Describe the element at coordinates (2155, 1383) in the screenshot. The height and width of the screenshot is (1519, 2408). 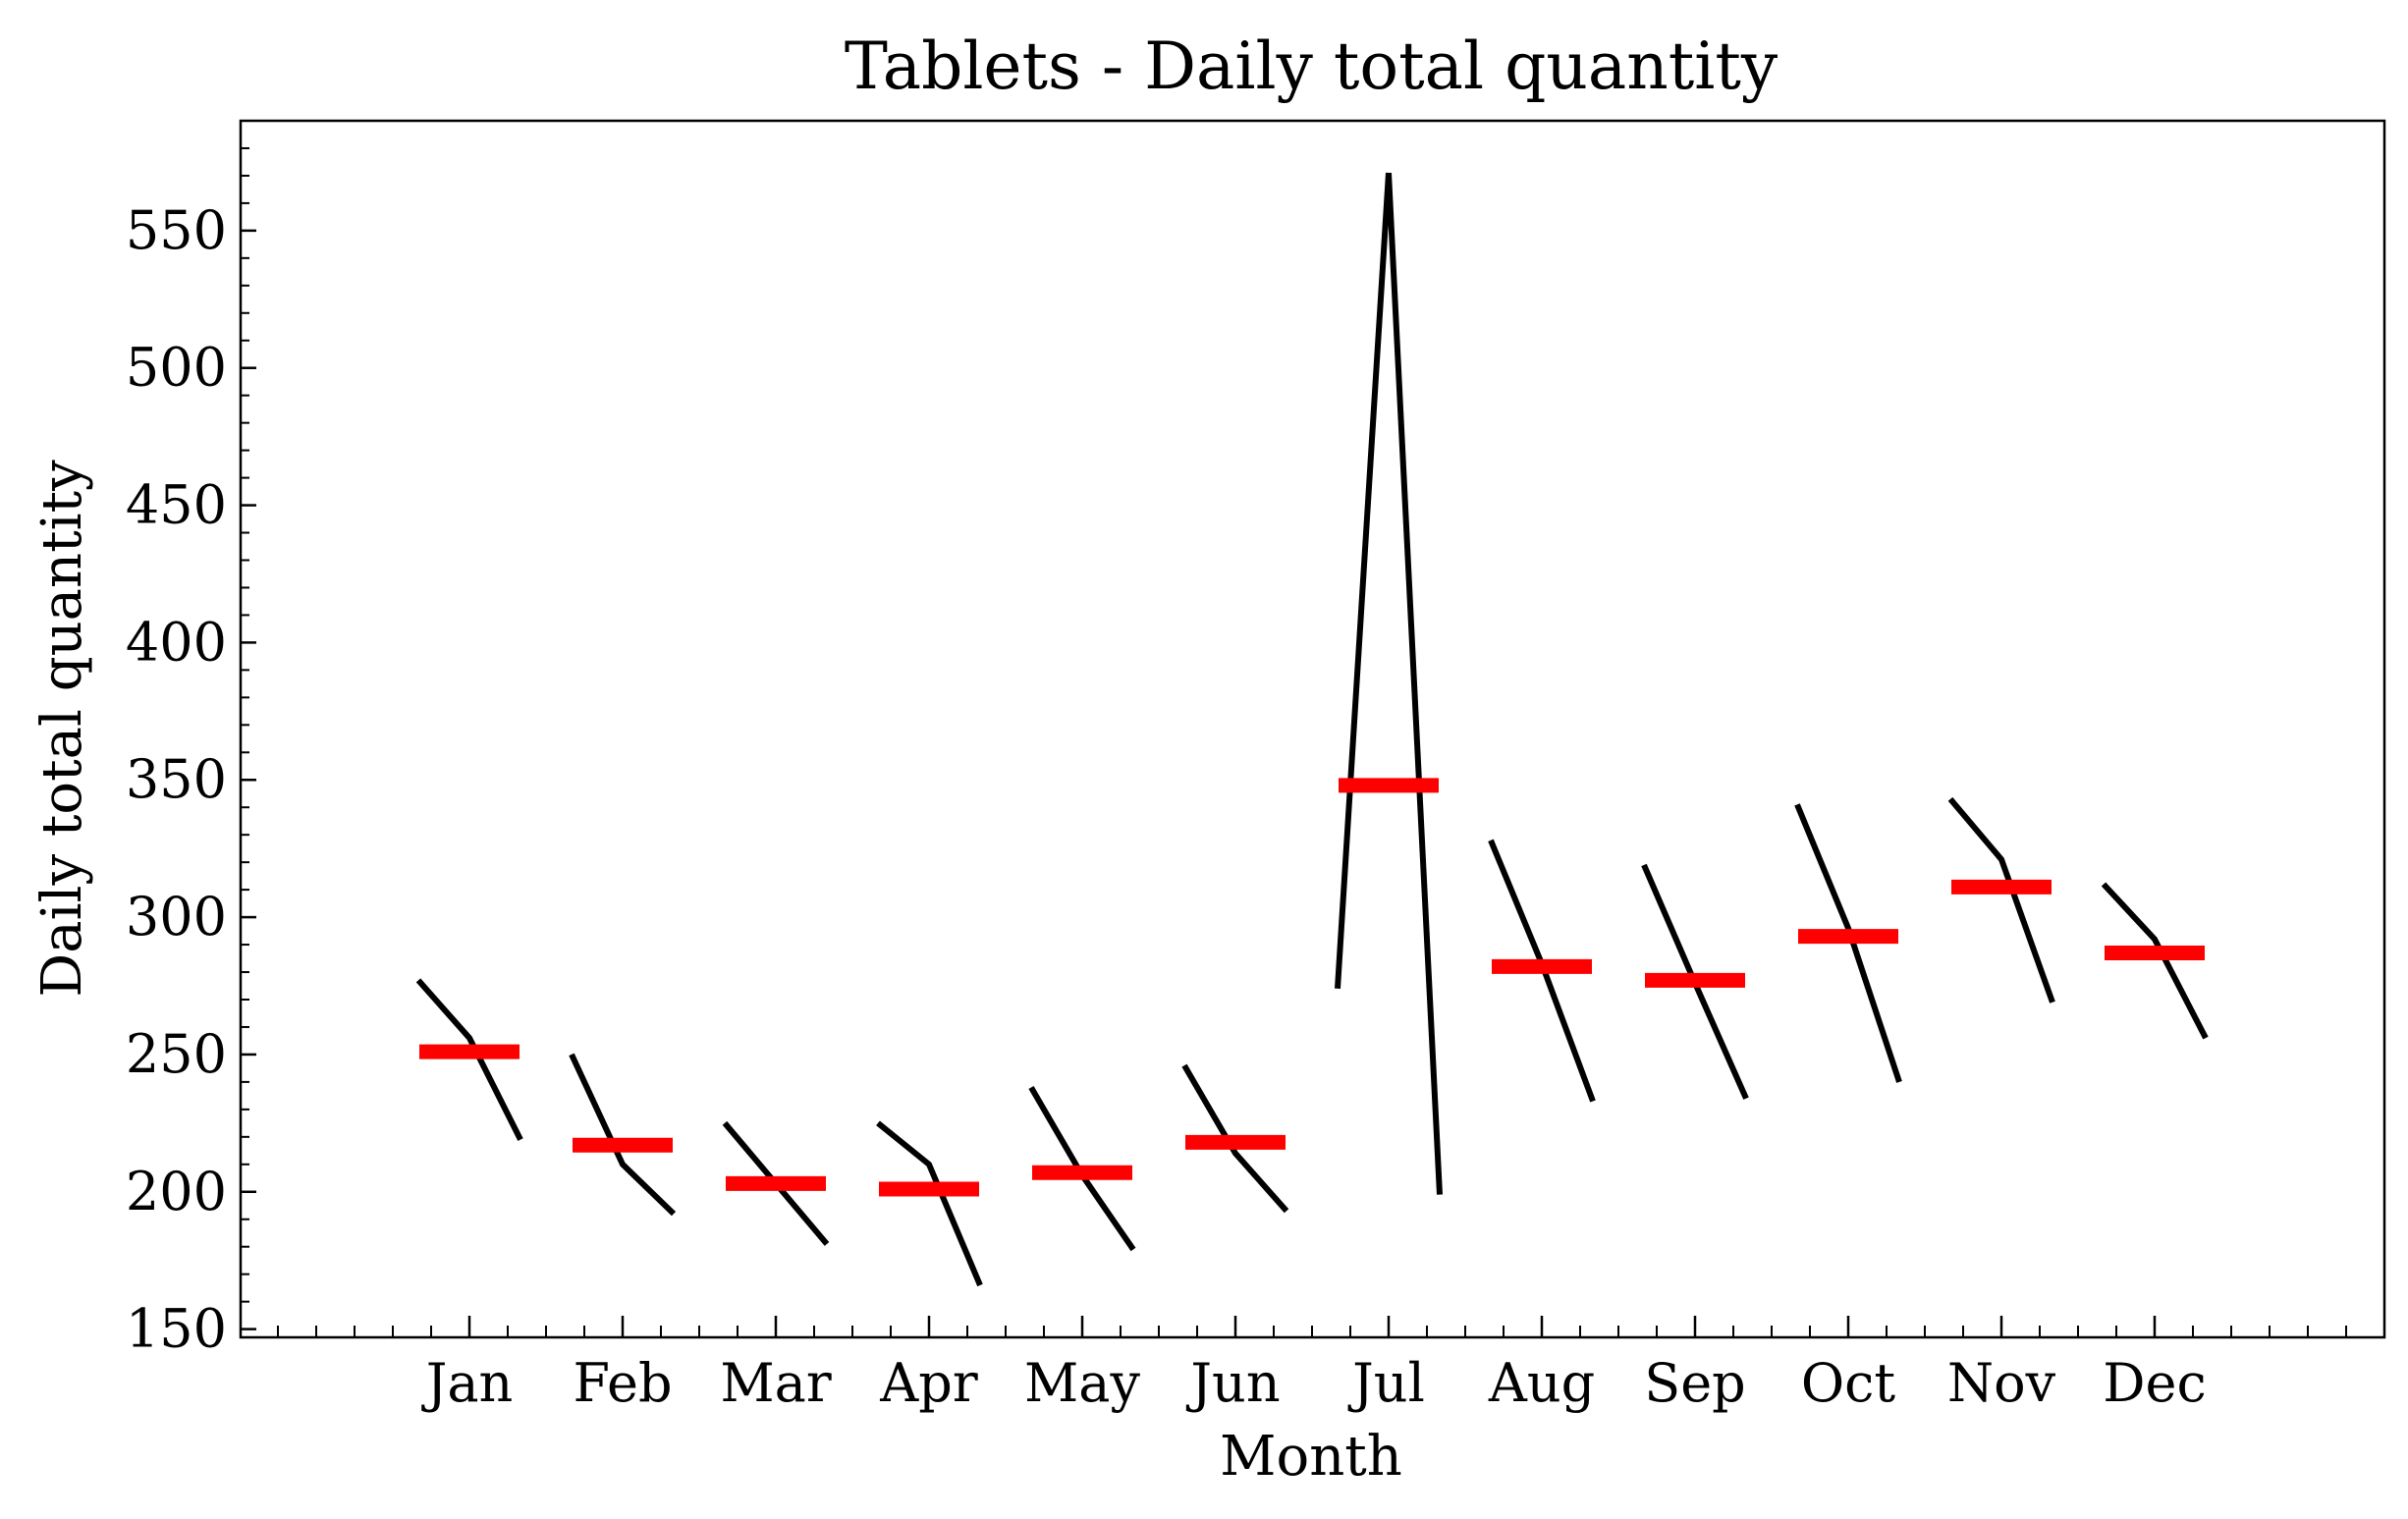
I see `x-tick-label: Dec` at that location.